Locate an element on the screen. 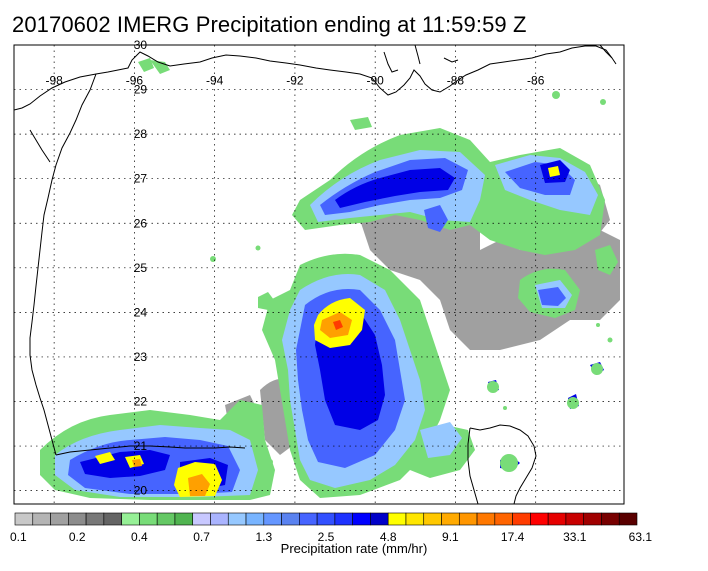 This screenshot has height=571, width=708. colorbar-label: 9.1 is located at coordinates (450, 537).